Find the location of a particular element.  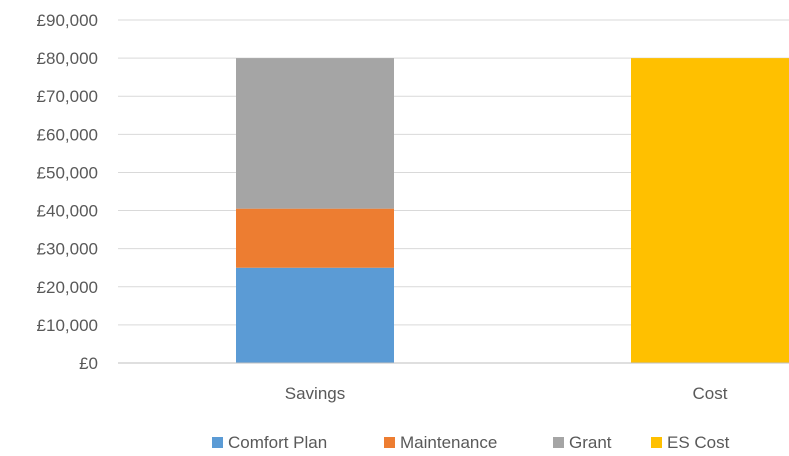

legend-label: Maintenance is located at coordinates (448, 442).